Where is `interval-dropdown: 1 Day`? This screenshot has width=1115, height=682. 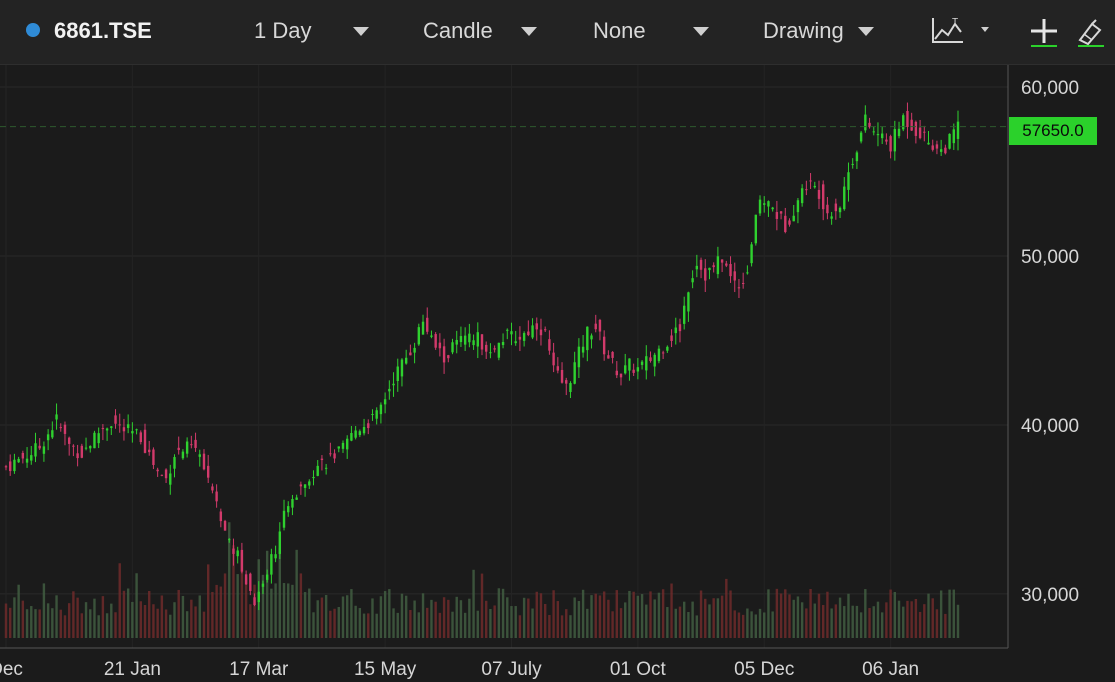 interval-dropdown: 1 Day is located at coordinates (312, 31).